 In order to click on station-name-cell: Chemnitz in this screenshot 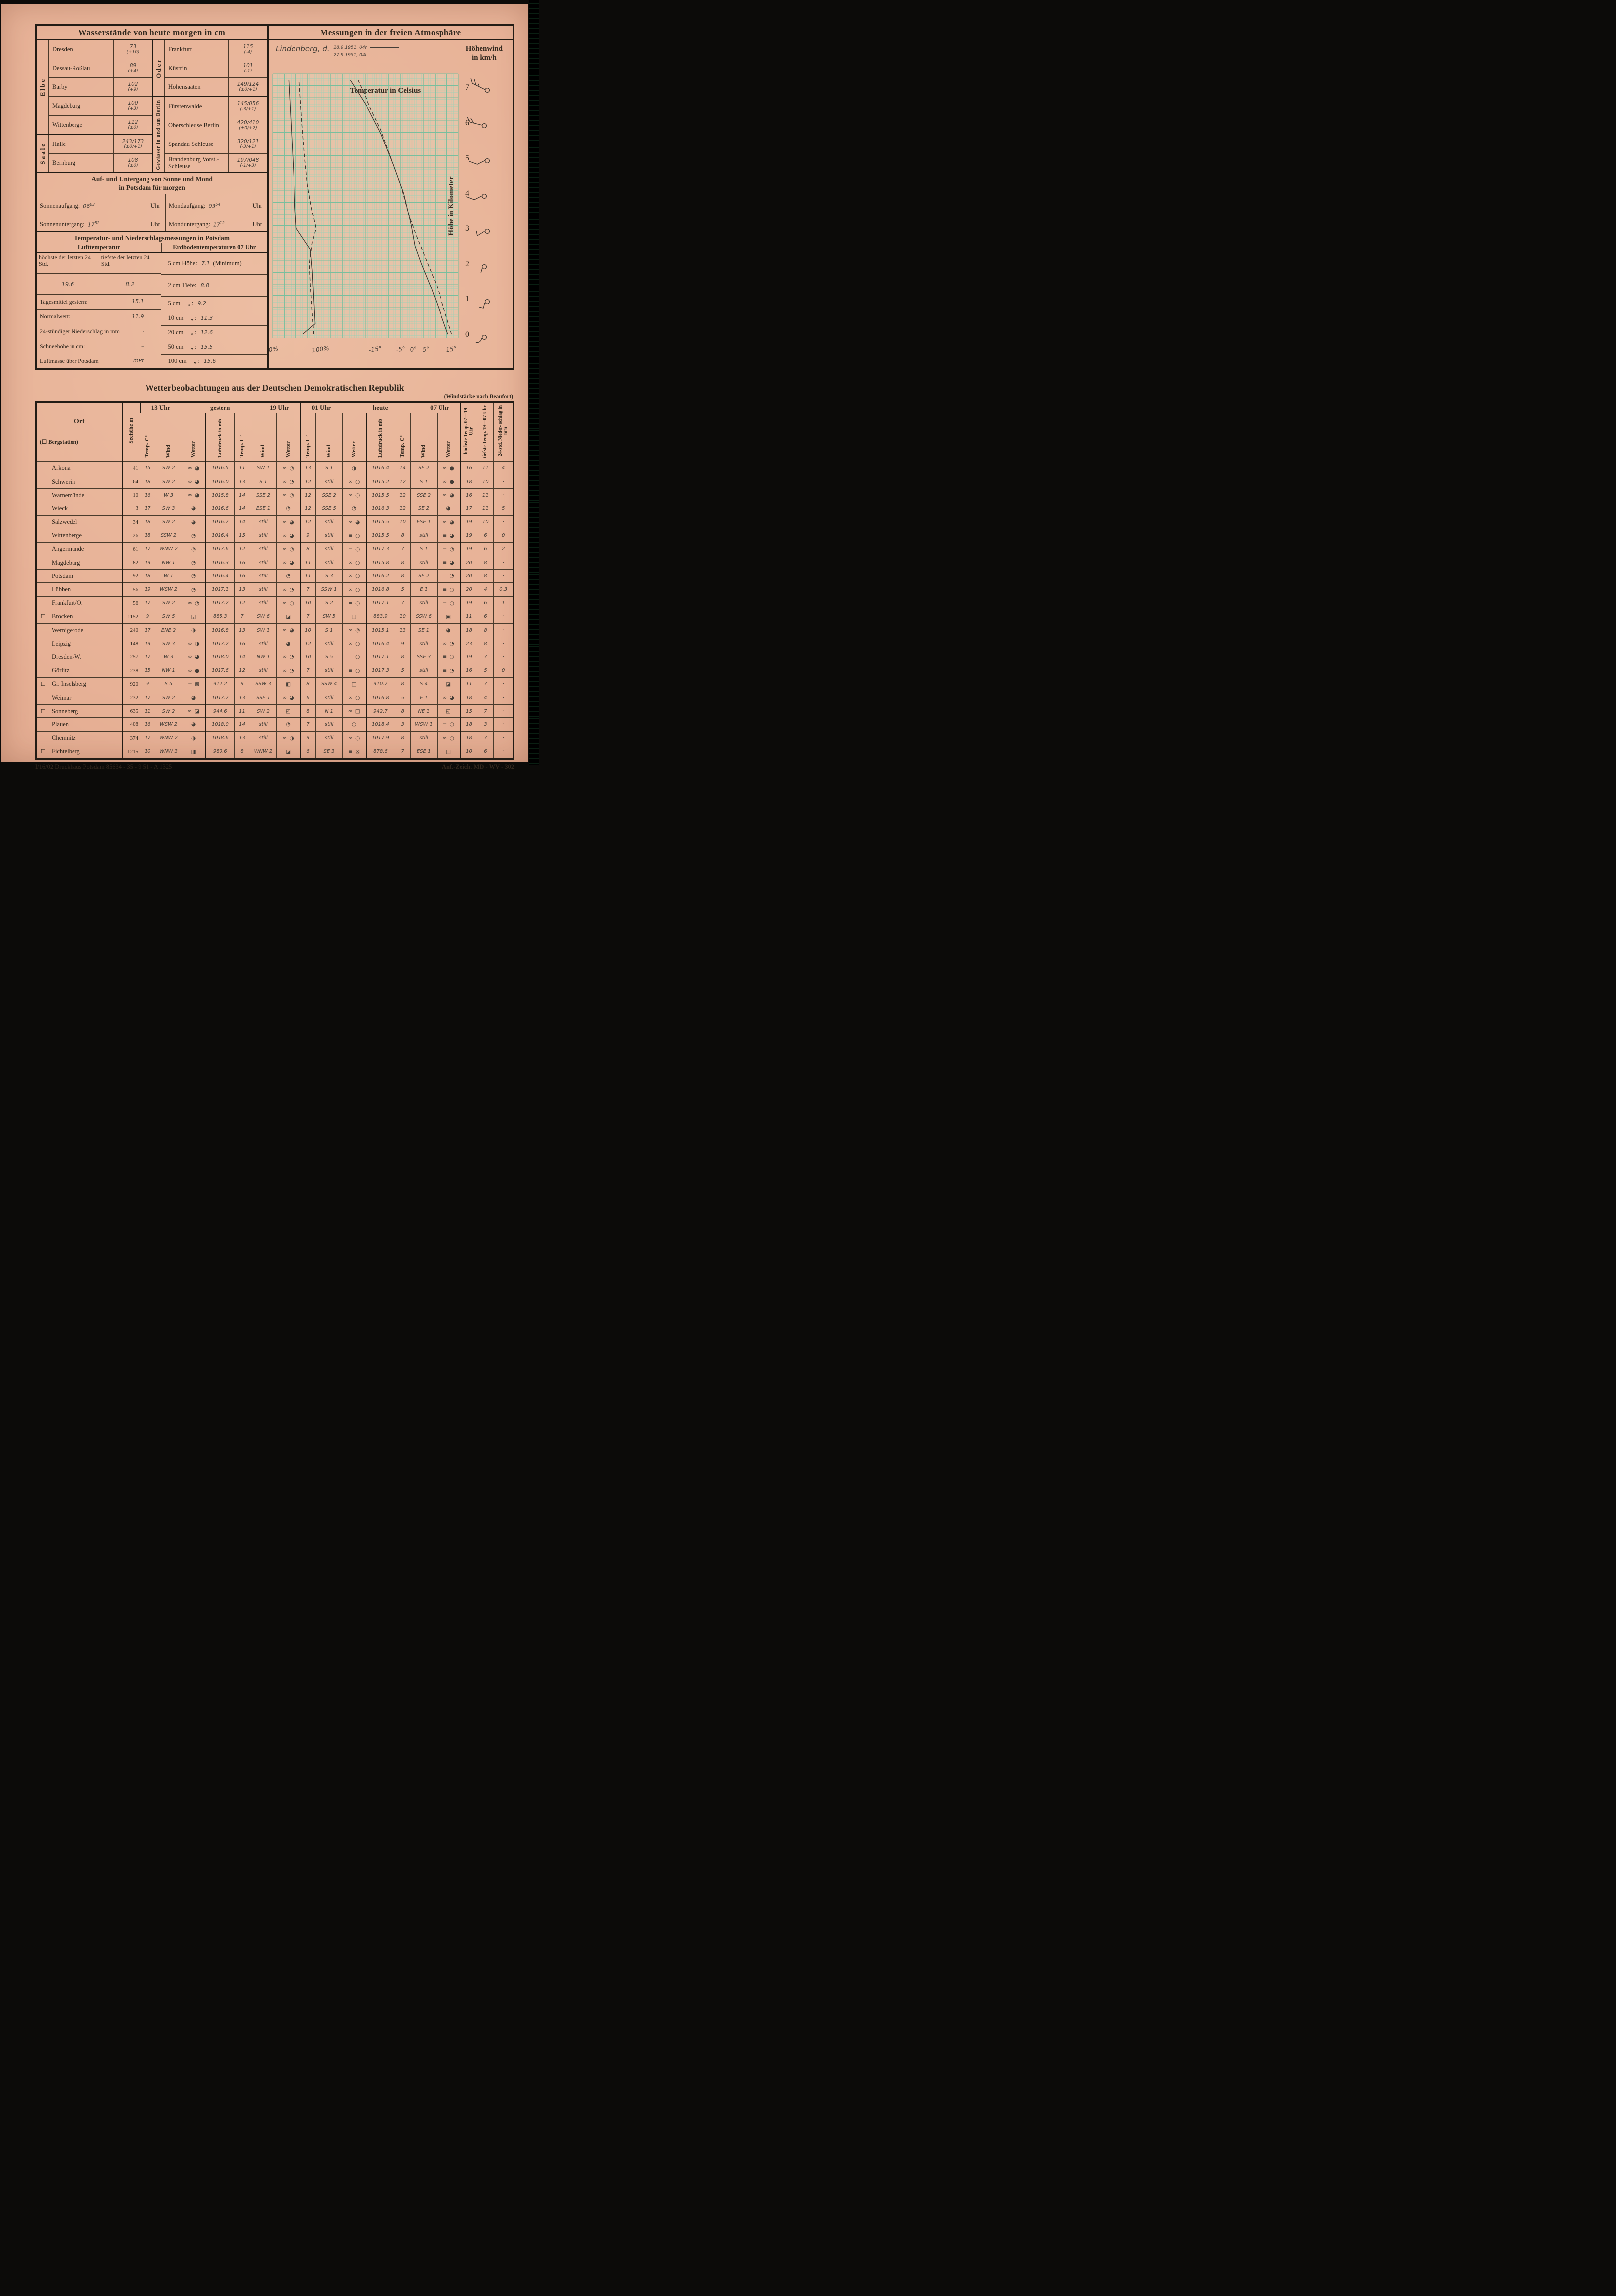, I will do `click(79, 738)`.